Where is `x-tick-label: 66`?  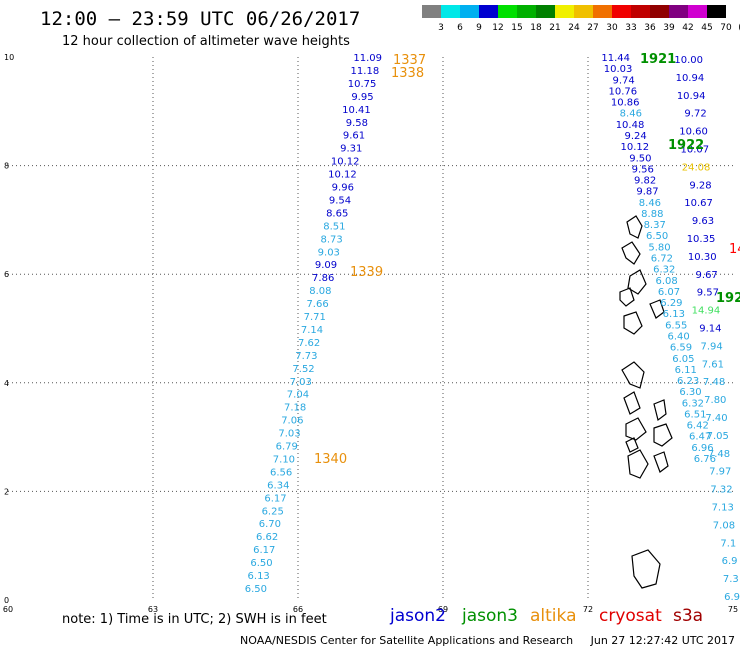
x-tick-label: 66 is located at coordinates (298, 609).